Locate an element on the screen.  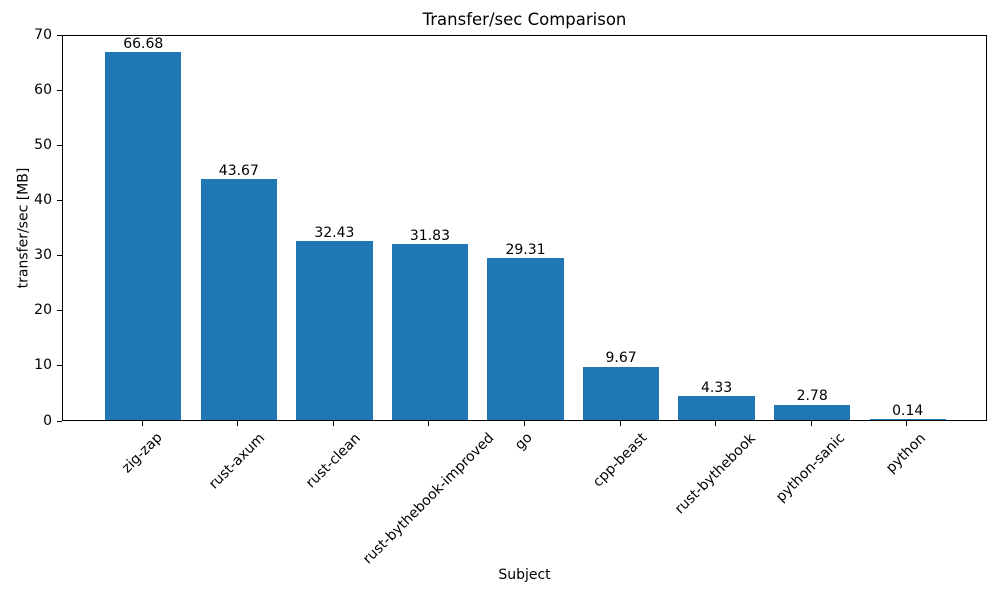
x-tick-label: cpp-beast is located at coordinates (620, 460).